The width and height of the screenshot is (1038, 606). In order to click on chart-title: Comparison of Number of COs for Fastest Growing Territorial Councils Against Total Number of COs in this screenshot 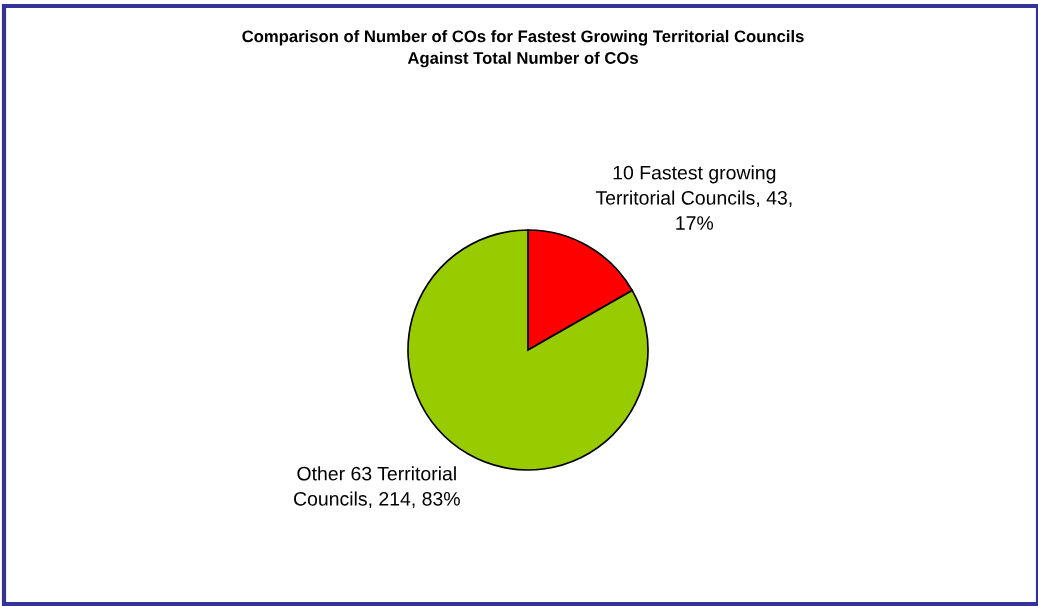, I will do `click(523, 49)`.